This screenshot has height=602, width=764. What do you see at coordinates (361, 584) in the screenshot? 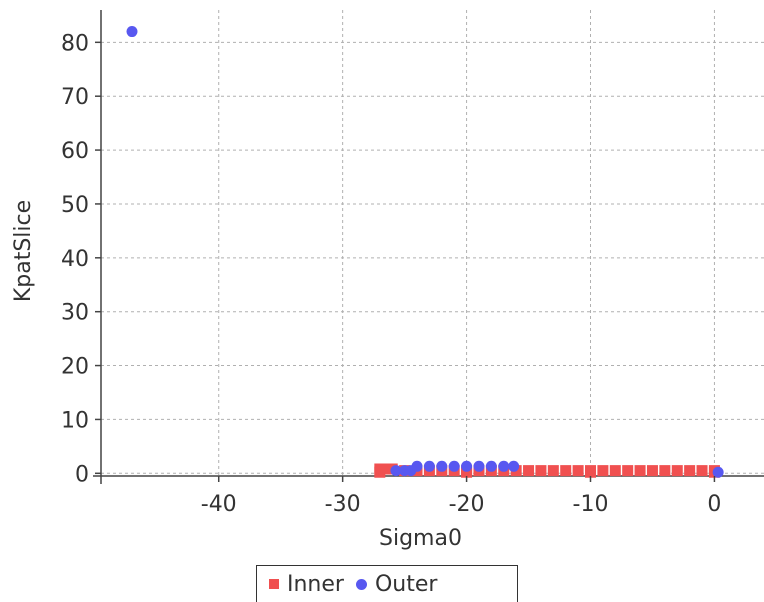
I see `circle-marker-icon` at bounding box center [361, 584].